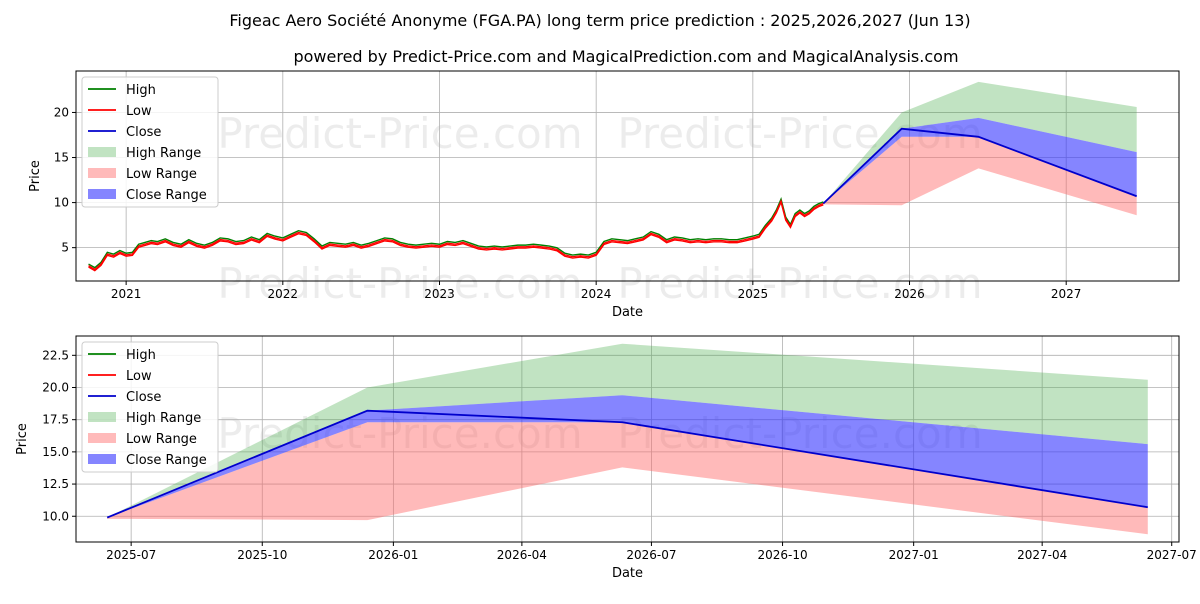  I want to click on y-tick-label: 22.5, so click(55, 355).